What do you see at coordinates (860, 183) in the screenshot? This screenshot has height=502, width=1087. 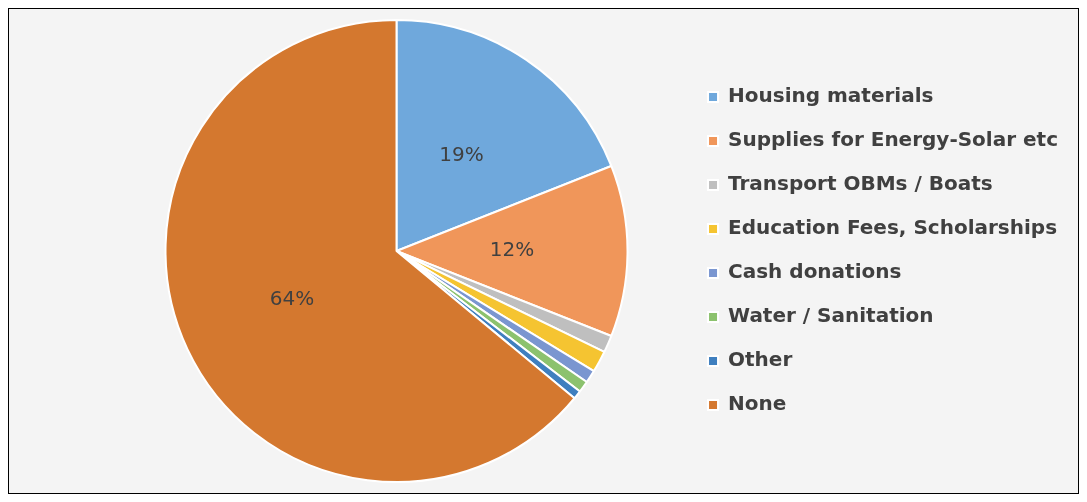 I see `legend-label: Transport OBMs / Boats` at bounding box center [860, 183].